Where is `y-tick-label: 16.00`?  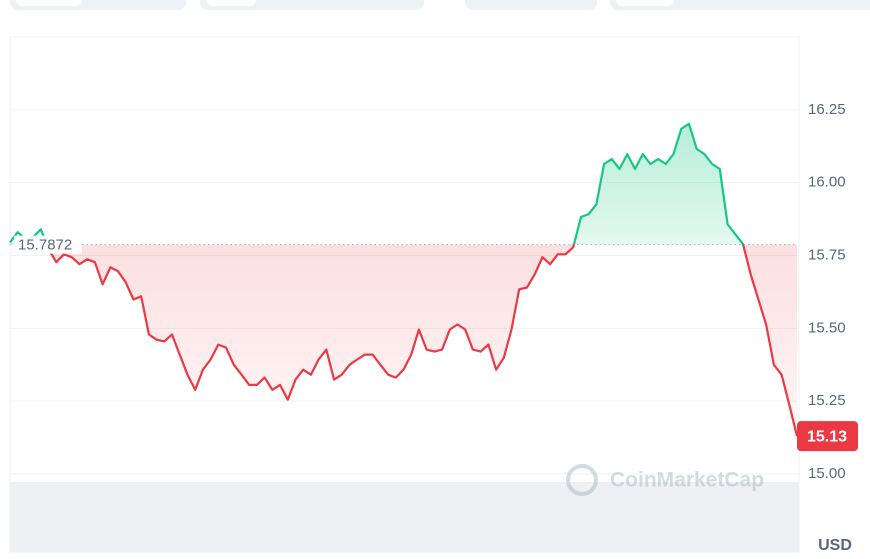 y-tick-label: 16.00 is located at coordinates (827, 182).